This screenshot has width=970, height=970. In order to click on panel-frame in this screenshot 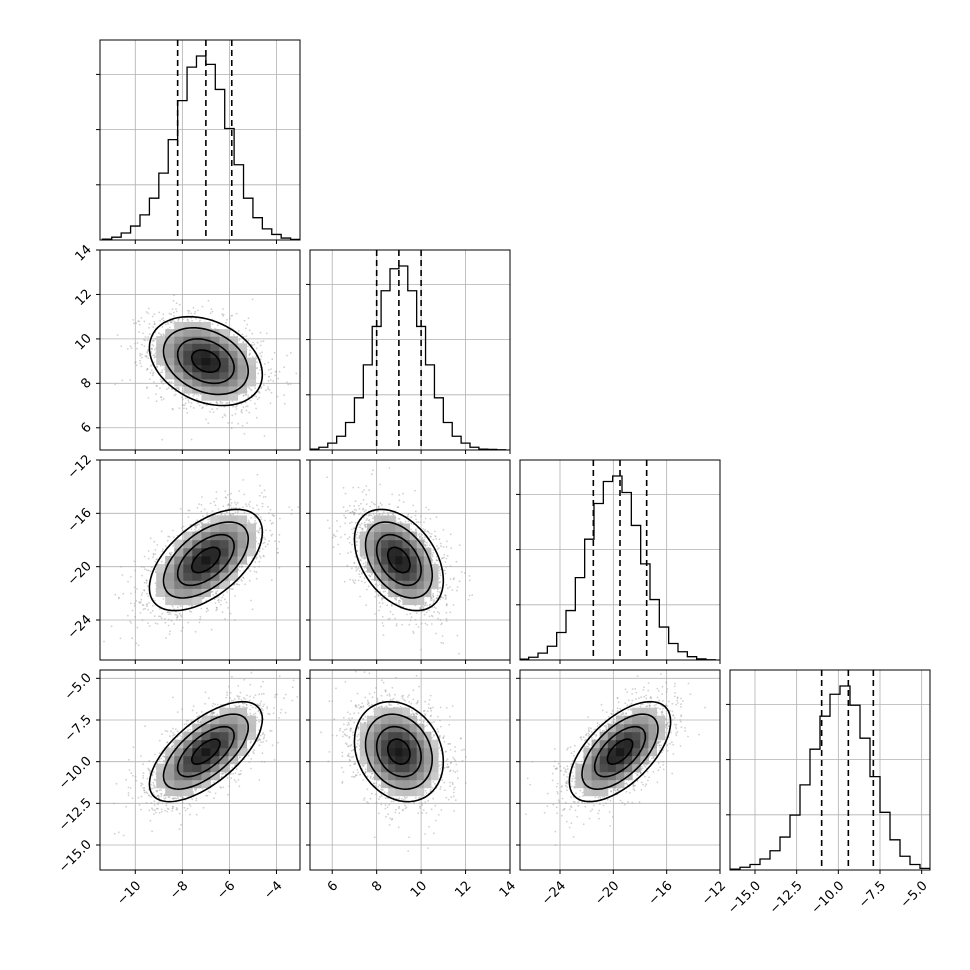, I will do `click(200, 560)`.